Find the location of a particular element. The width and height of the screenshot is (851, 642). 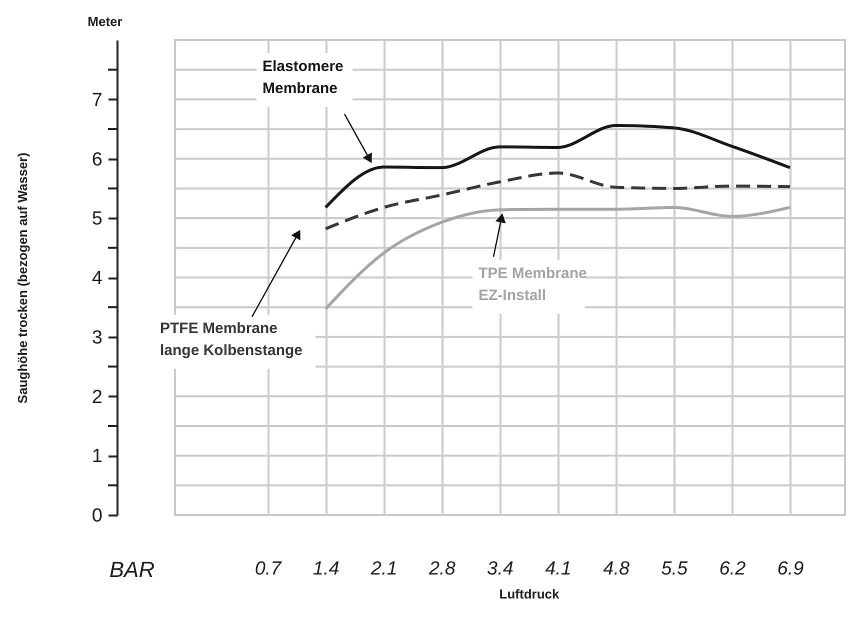

x-axis-title: Luftdruck is located at coordinates (529, 594).